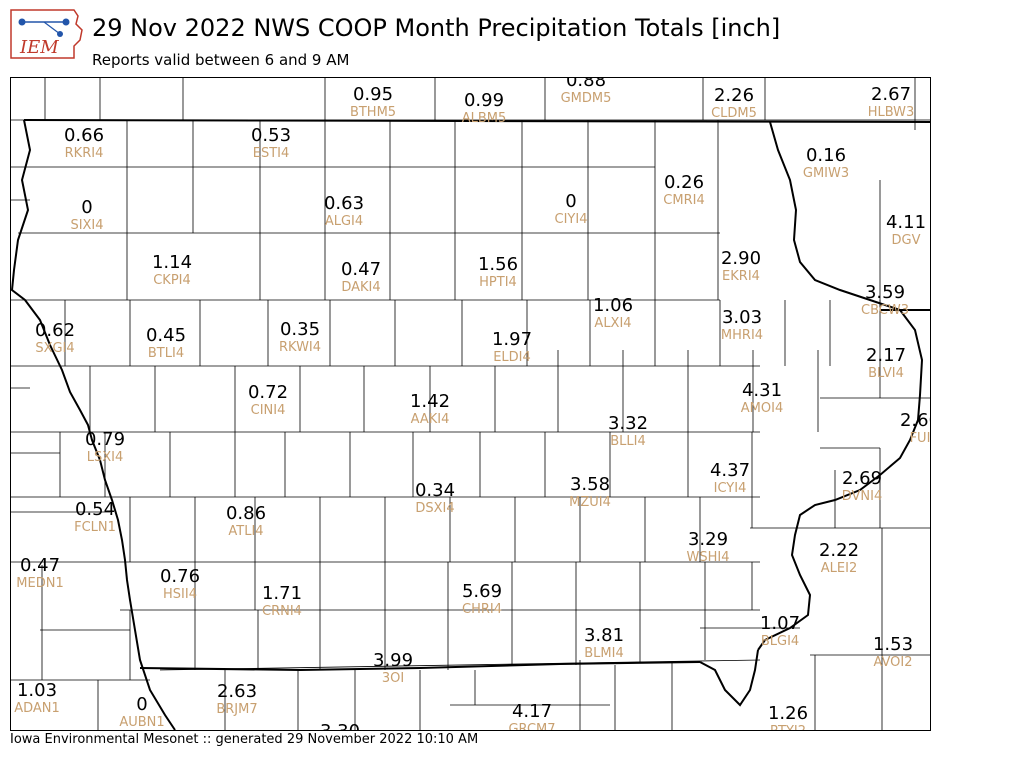 This screenshot has width=1024, height=768. What do you see at coordinates (95, 509) in the screenshot?
I see `station-value: 0.54` at bounding box center [95, 509].